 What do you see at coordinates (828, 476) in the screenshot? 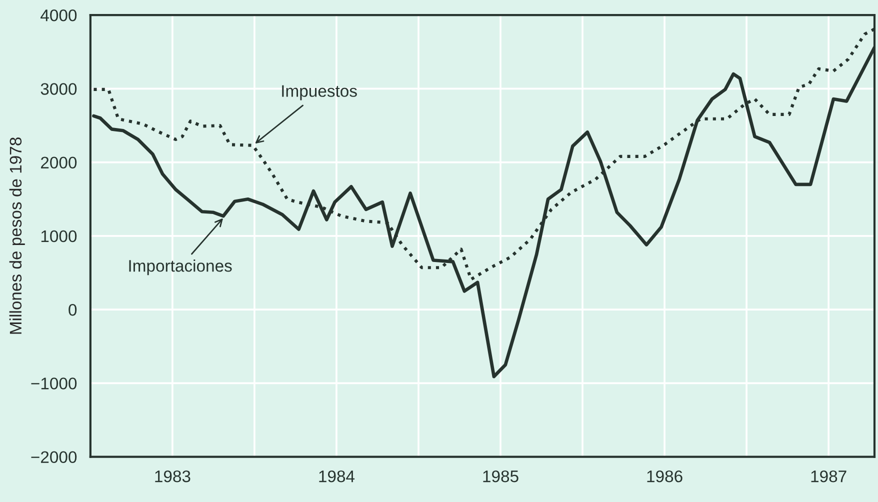
I see `x-tick-label: 1987` at bounding box center [828, 476].